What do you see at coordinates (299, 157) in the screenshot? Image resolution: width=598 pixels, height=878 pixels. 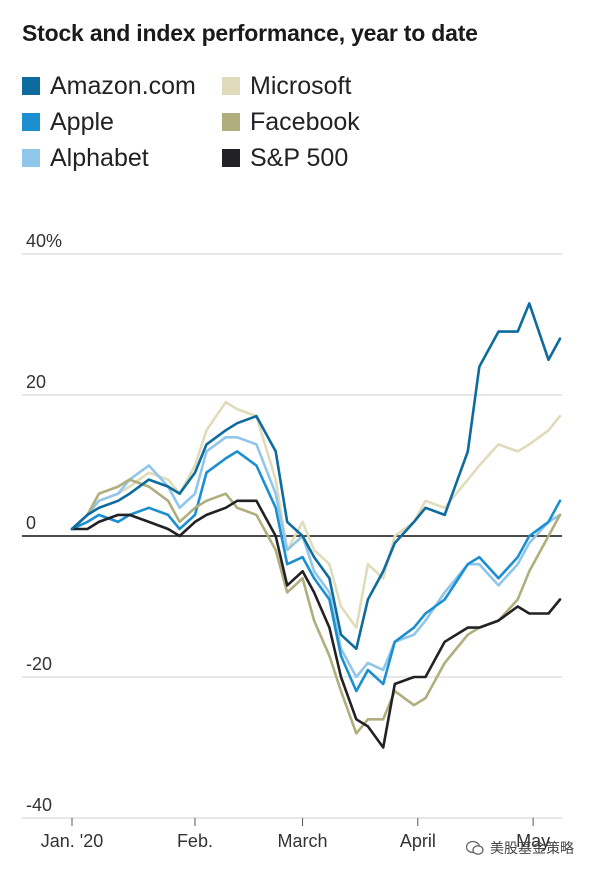 I see `legend-label: S&P 500` at bounding box center [299, 157].